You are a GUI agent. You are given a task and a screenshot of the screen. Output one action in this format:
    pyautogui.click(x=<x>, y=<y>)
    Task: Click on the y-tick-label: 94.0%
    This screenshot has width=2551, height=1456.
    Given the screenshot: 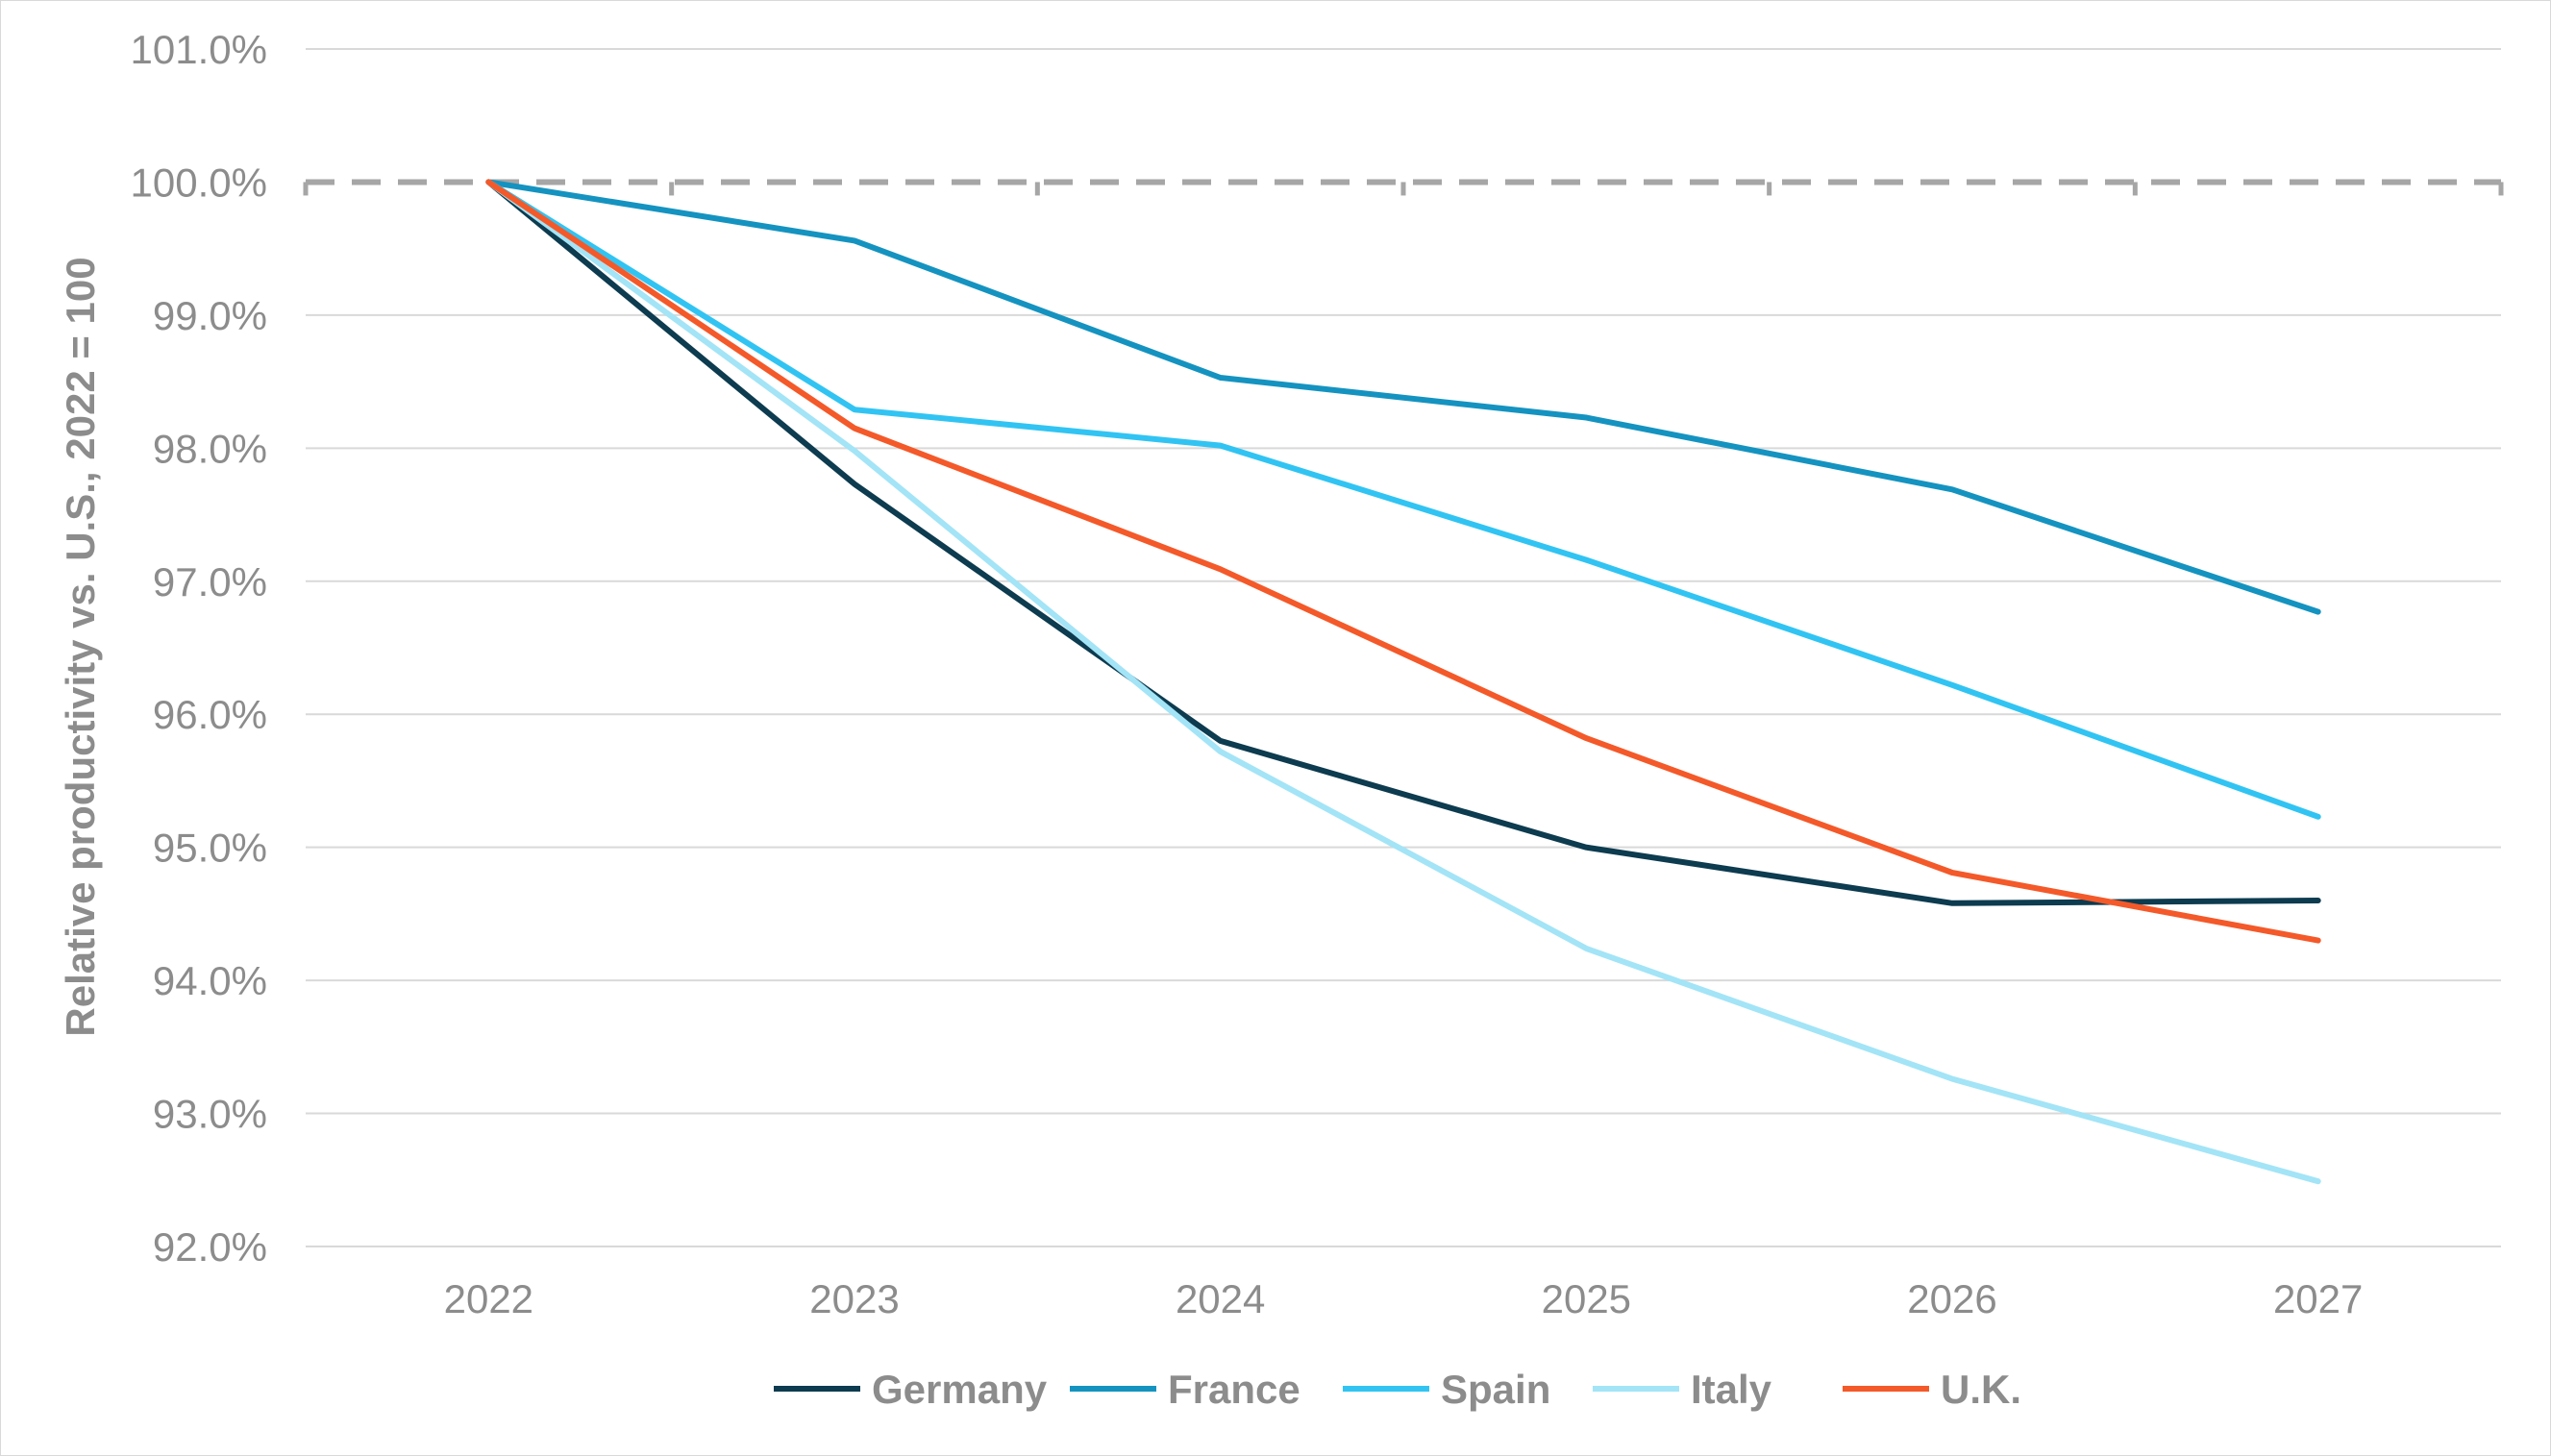 What is the action you would take?
    pyautogui.click(x=210, y=981)
    